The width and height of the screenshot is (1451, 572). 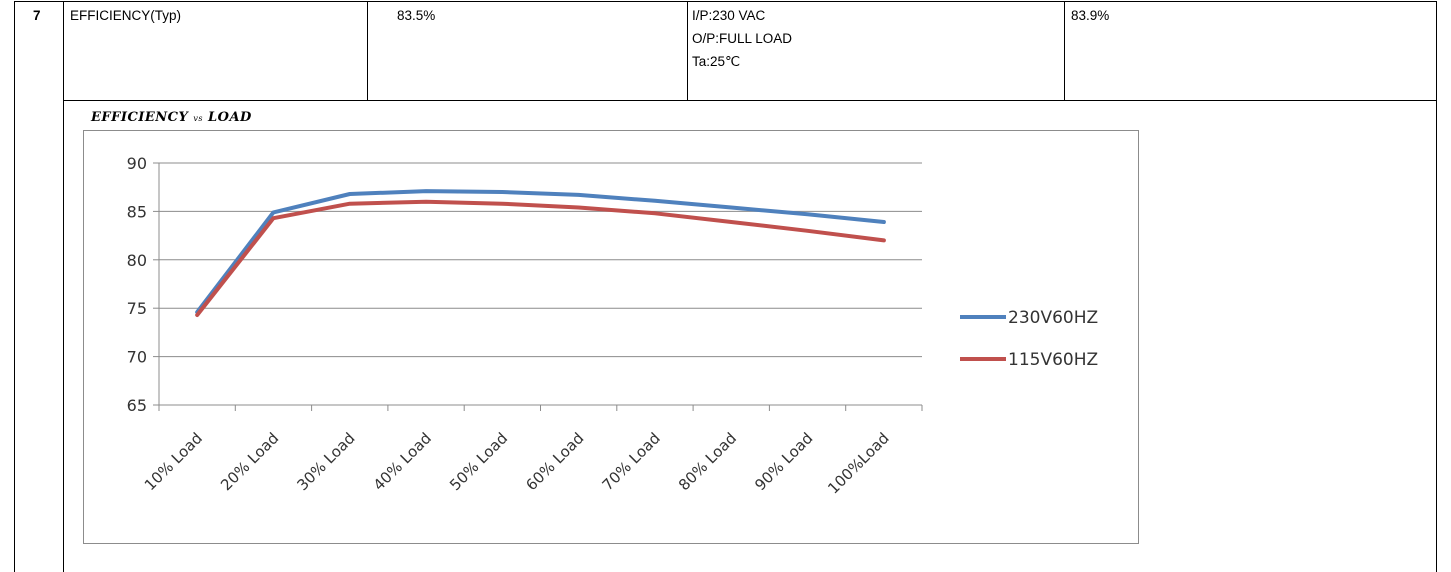 What do you see at coordinates (729, 15) in the screenshot?
I see `condition-input: I/P:230 VAC` at bounding box center [729, 15].